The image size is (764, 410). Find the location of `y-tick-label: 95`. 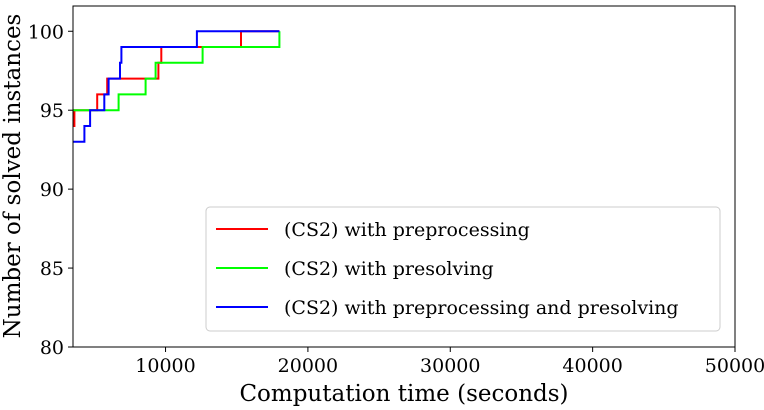

y-tick-label: 95 is located at coordinates (52, 111).